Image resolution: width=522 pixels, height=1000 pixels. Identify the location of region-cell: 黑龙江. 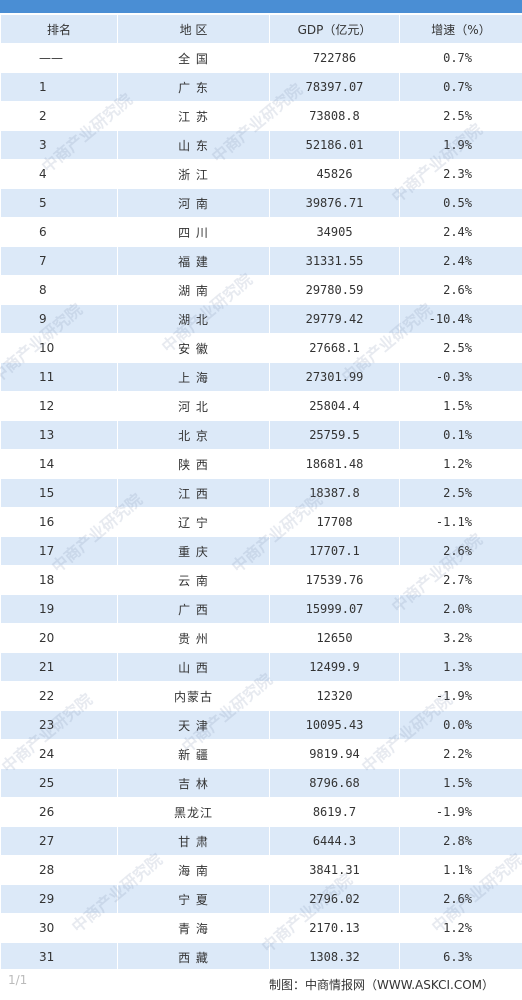
(193, 812).